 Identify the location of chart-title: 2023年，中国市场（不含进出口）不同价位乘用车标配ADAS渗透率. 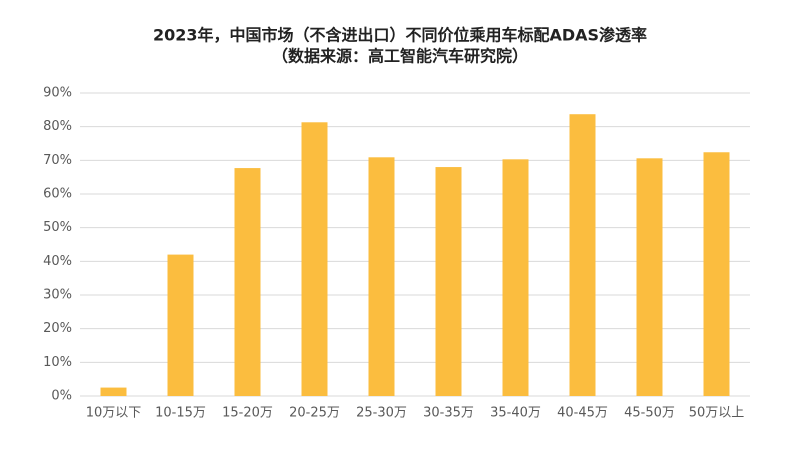
(400, 35).